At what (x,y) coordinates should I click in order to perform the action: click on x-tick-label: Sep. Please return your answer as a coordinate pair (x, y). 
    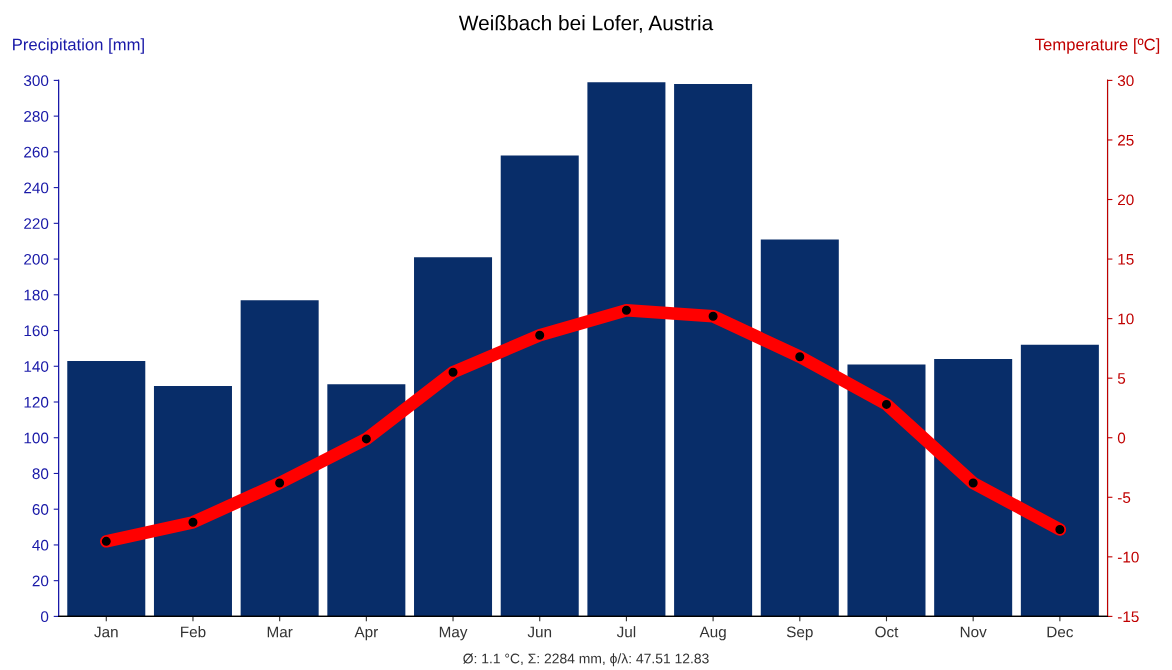
    Looking at the image, I should click on (799, 633).